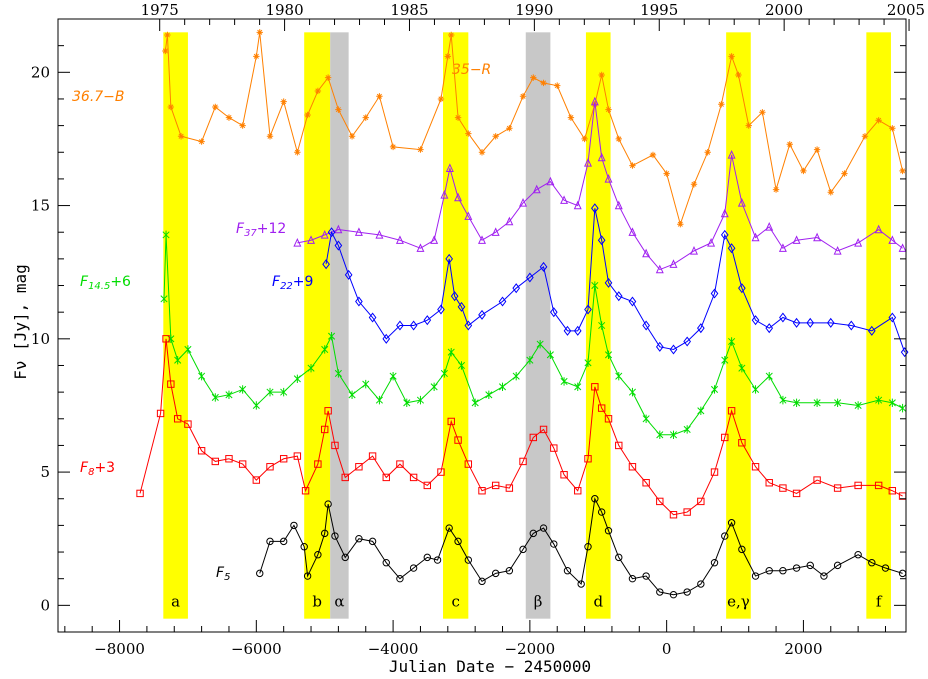  What do you see at coordinates (105, 283) in the screenshot?
I see `label-green: F14.5+6` at bounding box center [105, 283].